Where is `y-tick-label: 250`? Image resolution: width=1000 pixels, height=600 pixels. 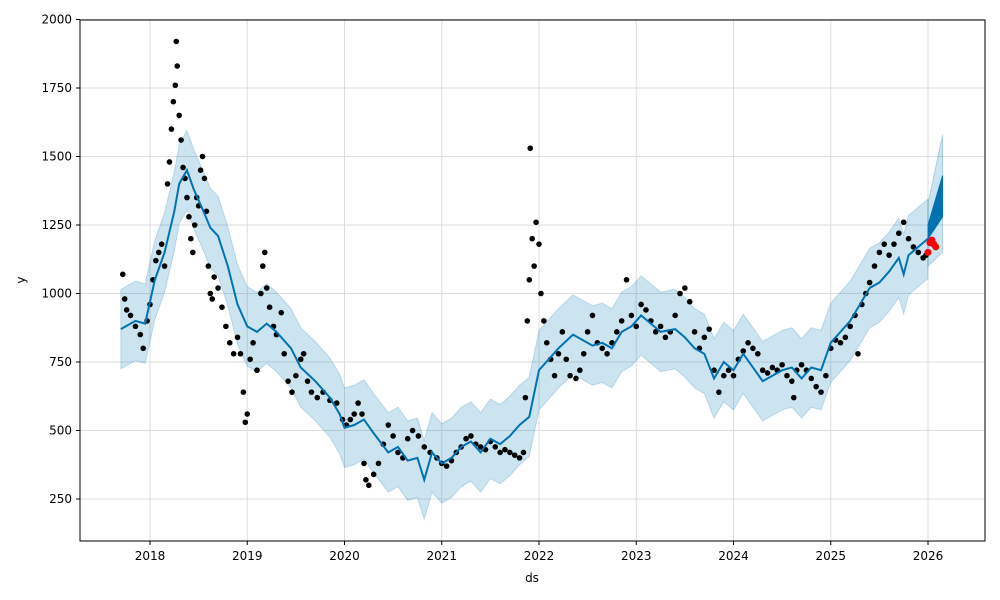
y-tick-label: 250 is located at coordinates (60, 499).